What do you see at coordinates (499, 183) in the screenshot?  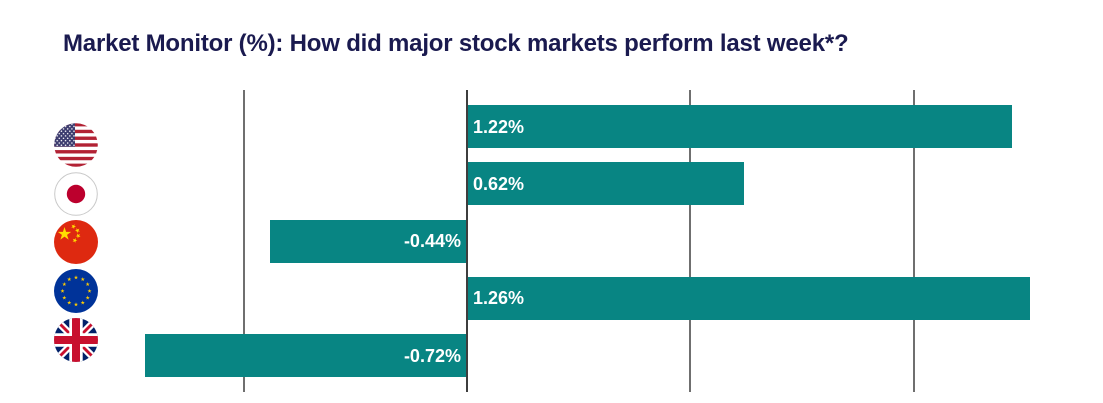 I see `bar-value-label: 0.62%` at bounding box center [499, 183].